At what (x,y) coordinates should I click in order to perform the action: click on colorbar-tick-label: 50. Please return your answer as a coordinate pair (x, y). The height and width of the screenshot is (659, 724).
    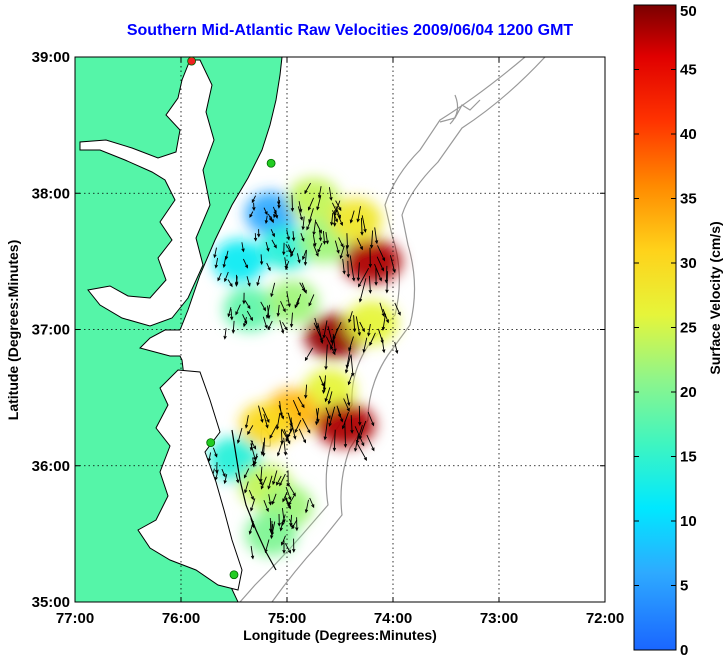
    Looking at the image, I should click on (688, 11).